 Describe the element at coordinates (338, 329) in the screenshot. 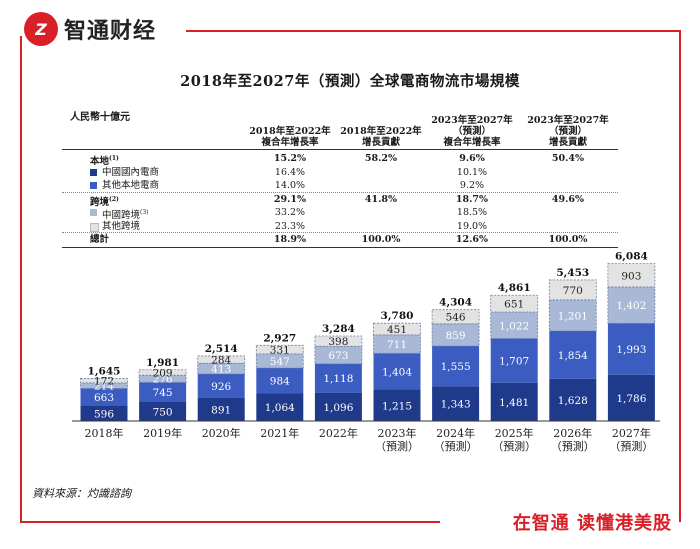

I see `bar-total-label: 3,284` at that location.